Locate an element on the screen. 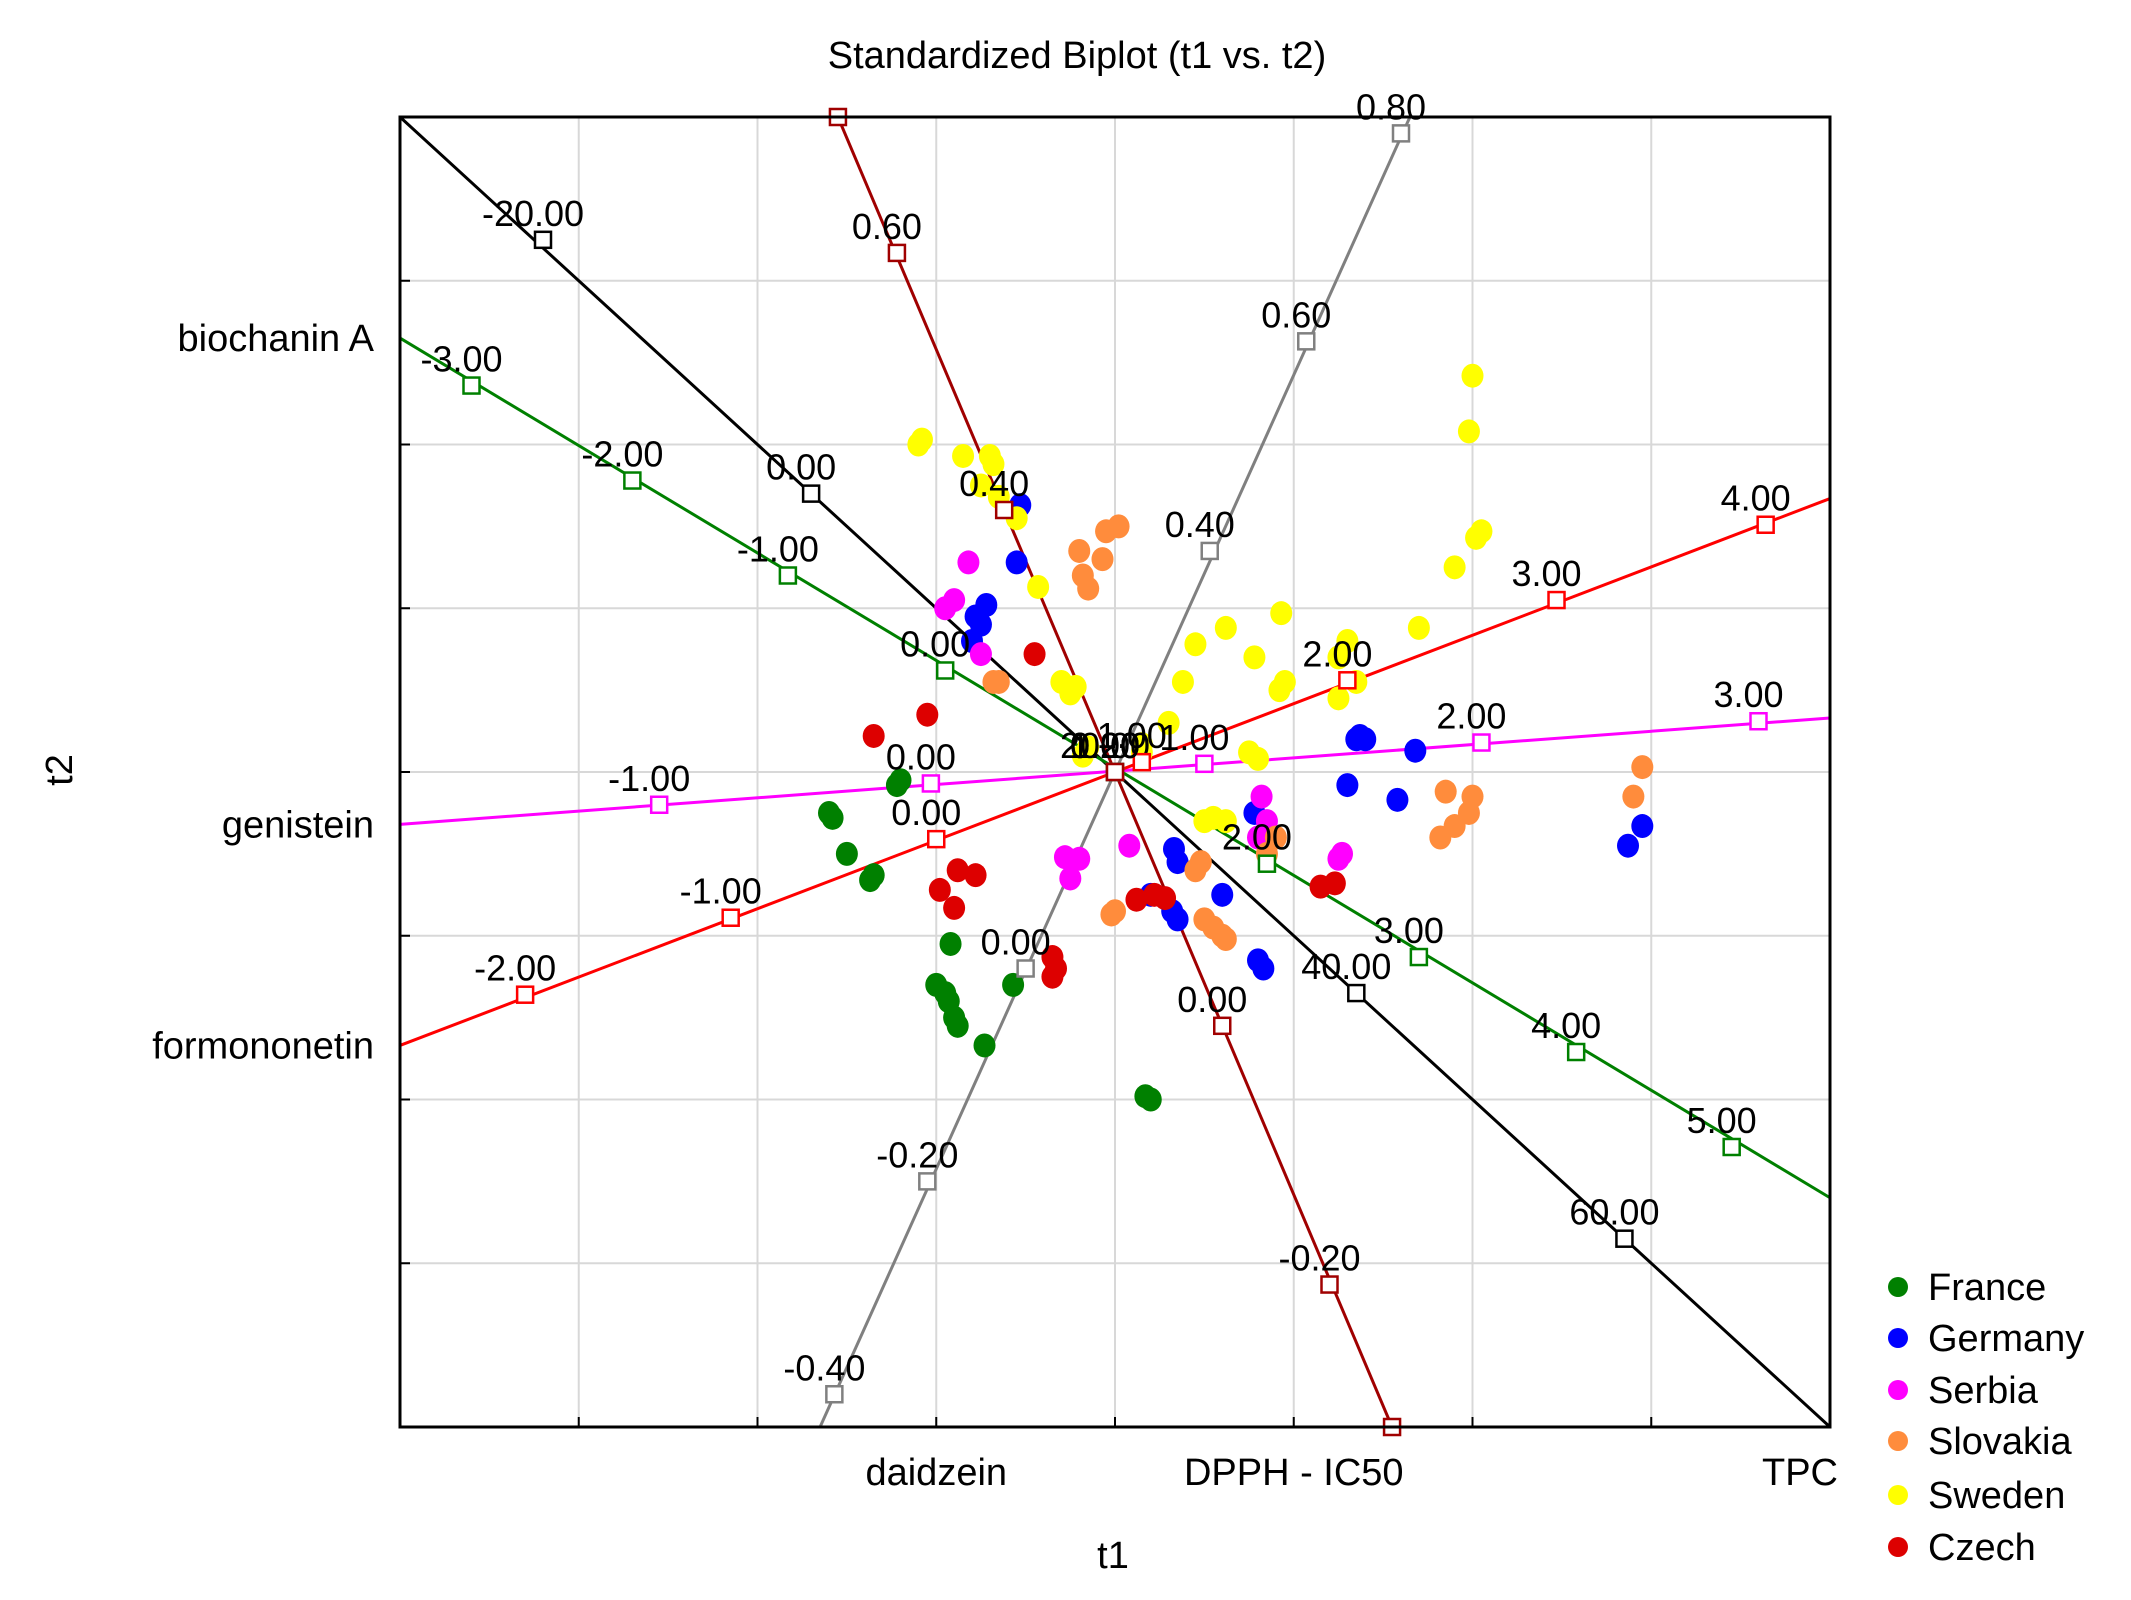 Image resolution: width=2131 pixels, height=1600 pixels. axis-tick-label-darkred: 0.00 is located at coordinates (1212, 999).